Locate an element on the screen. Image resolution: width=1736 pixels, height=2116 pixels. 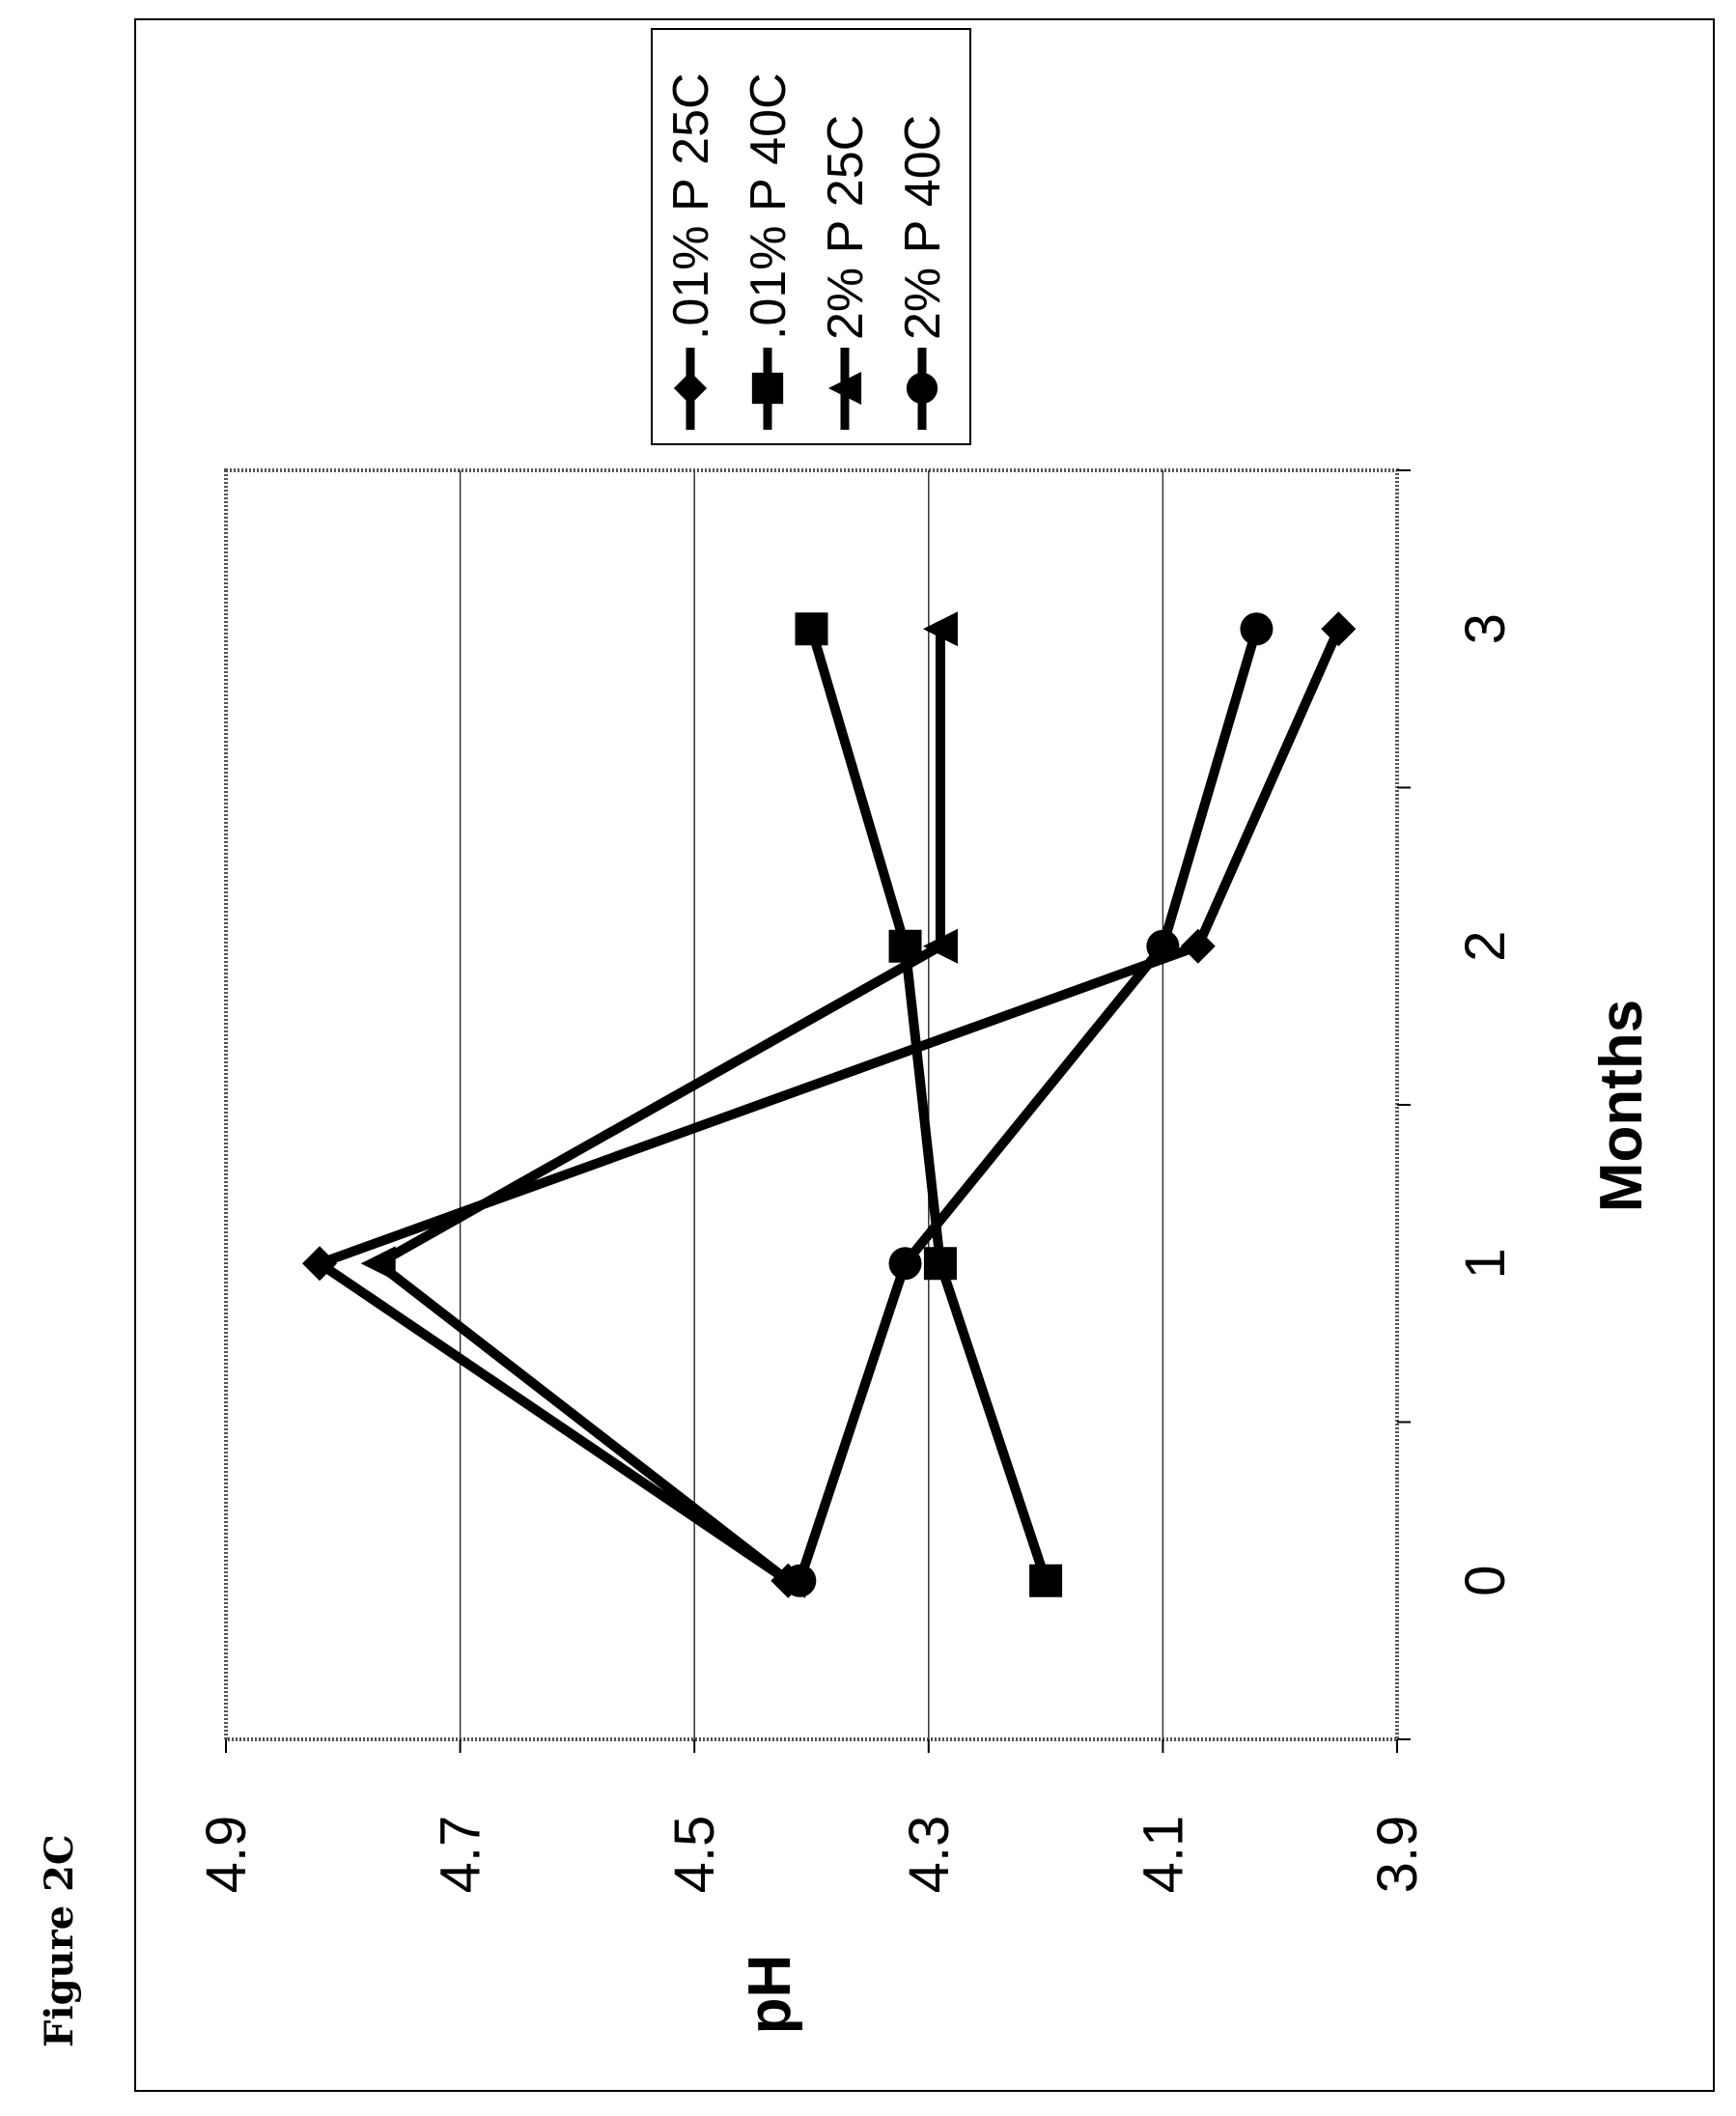
legend-entry: 2% P 25C is located at coordinates (846, 272).